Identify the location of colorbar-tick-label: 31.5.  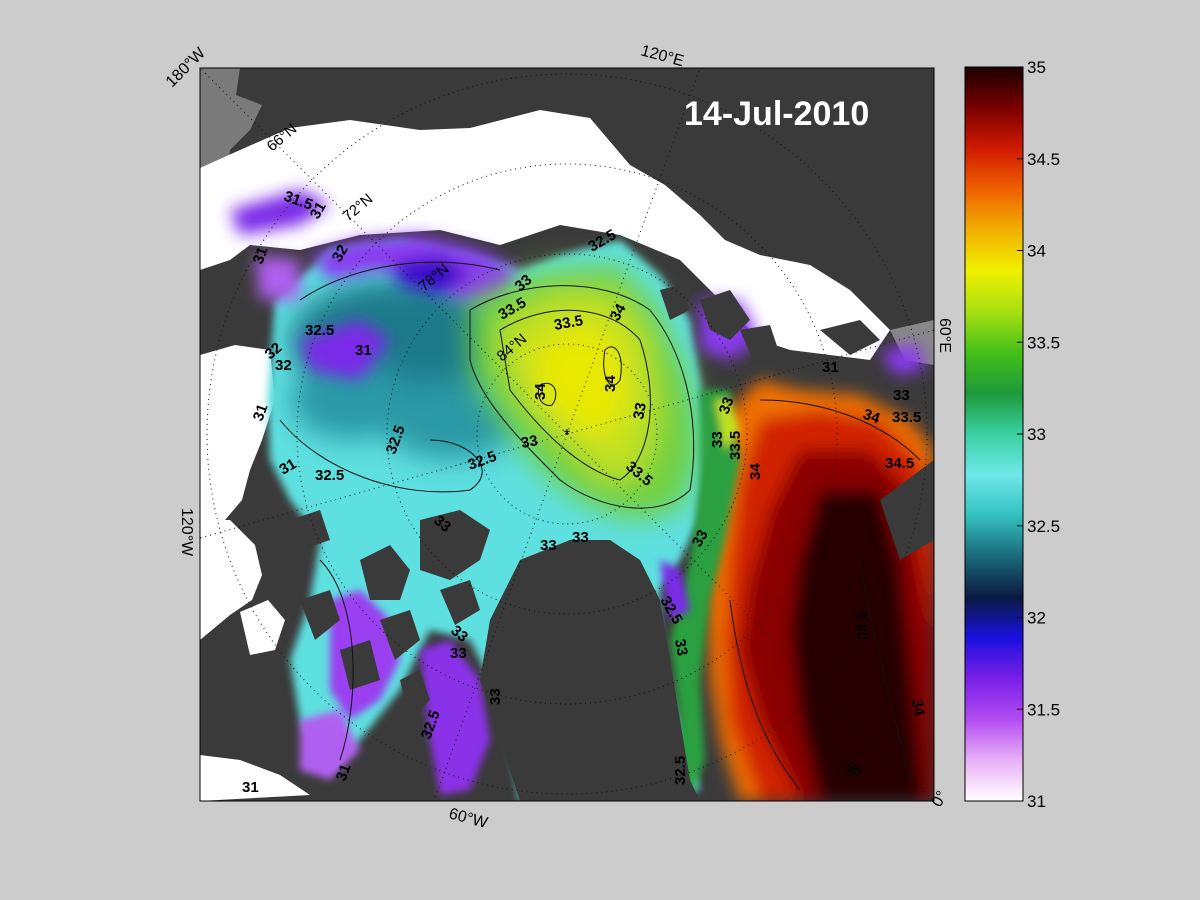
(1043, 709).